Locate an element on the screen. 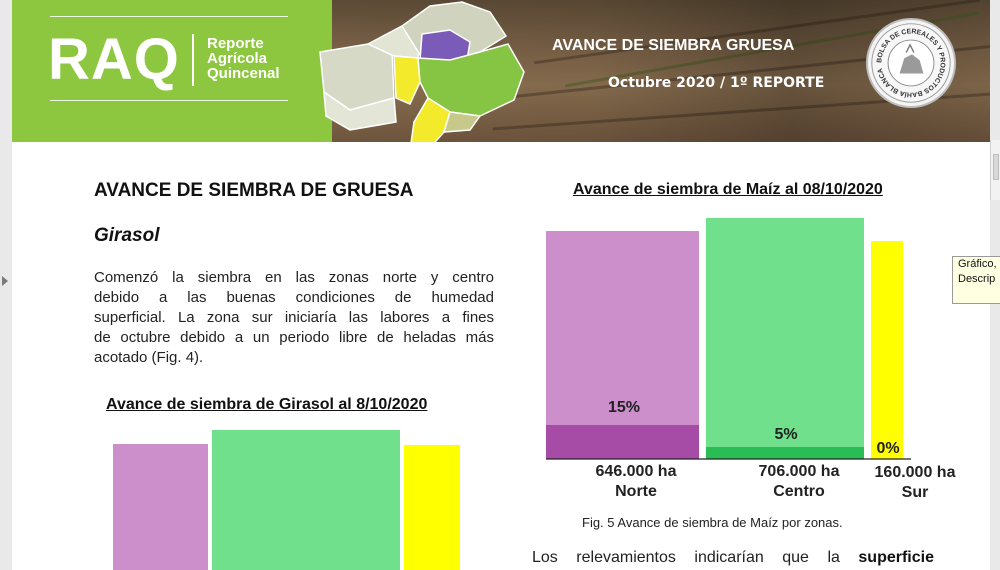  girasol-bar-centro is located at coordinates (306, 500).